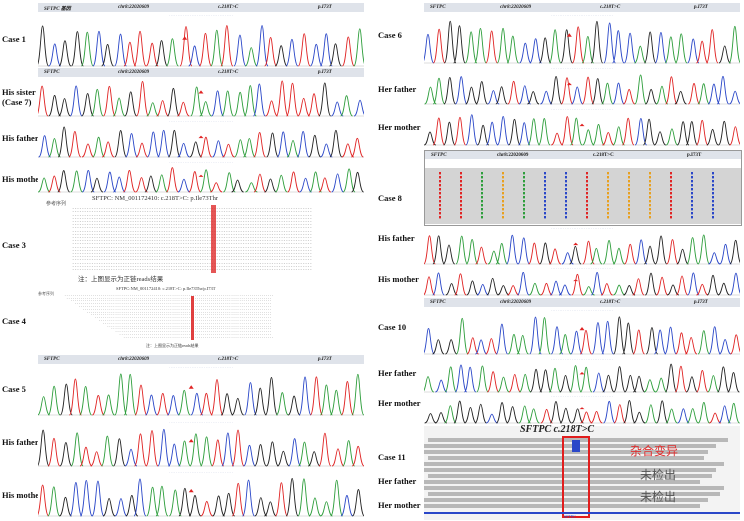 Image resolution: width=744 pixels, height=521 pixels. I want to click on label-his-father-8: His father, so click(396, 238).